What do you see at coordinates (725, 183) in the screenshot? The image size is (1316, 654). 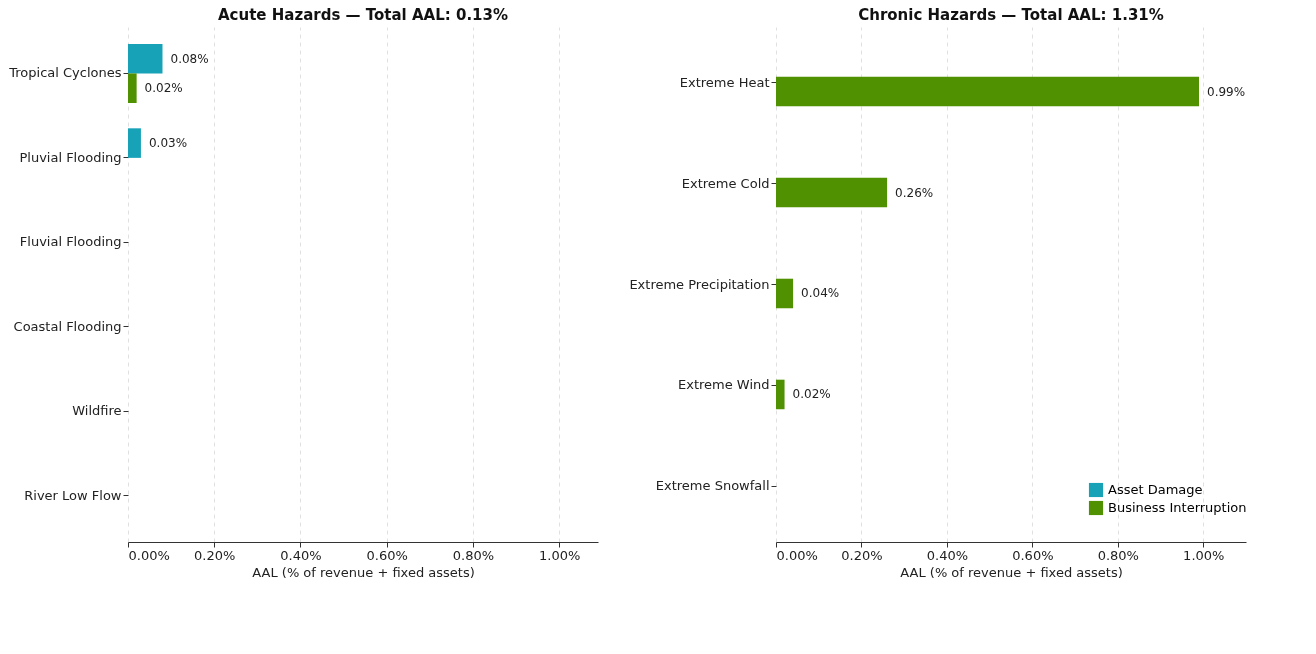 I see `y-tick-label: Extreme Cold` at bounding box center [725, 183].